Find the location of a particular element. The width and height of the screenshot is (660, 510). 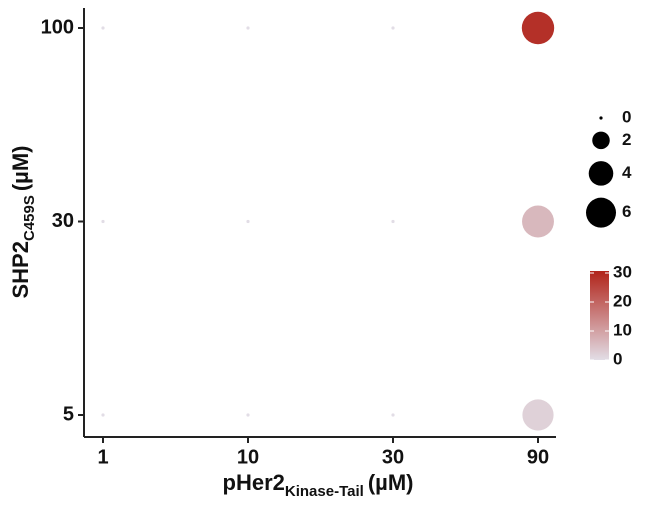

x-tick-label: 1 is located at coordinates (102, 457).